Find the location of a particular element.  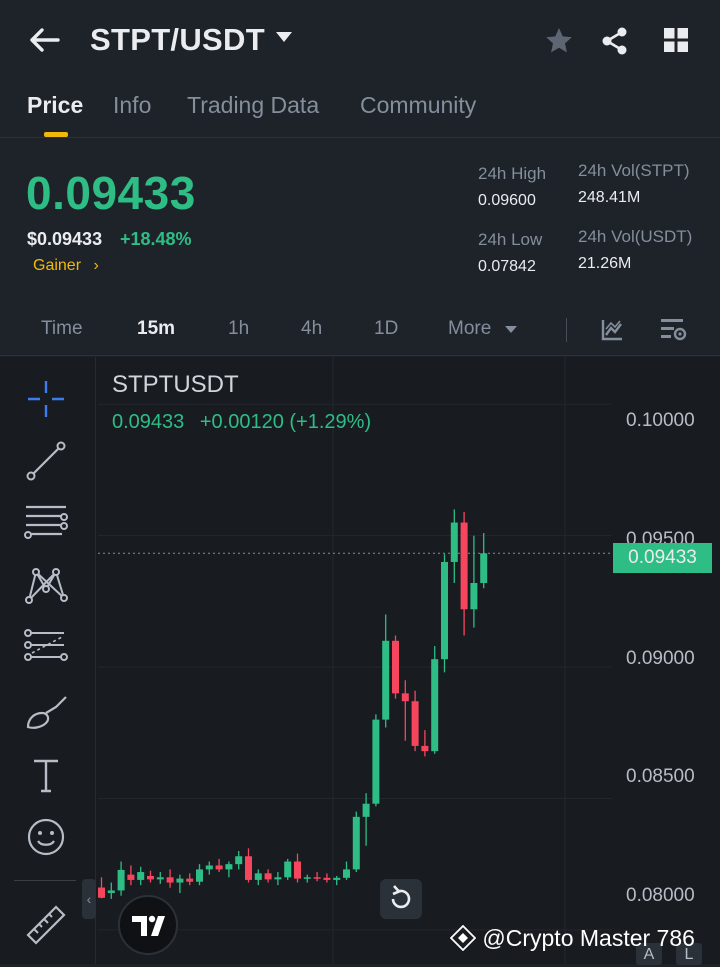

dropdown-caret-icon is located at coordinates (284, 37).